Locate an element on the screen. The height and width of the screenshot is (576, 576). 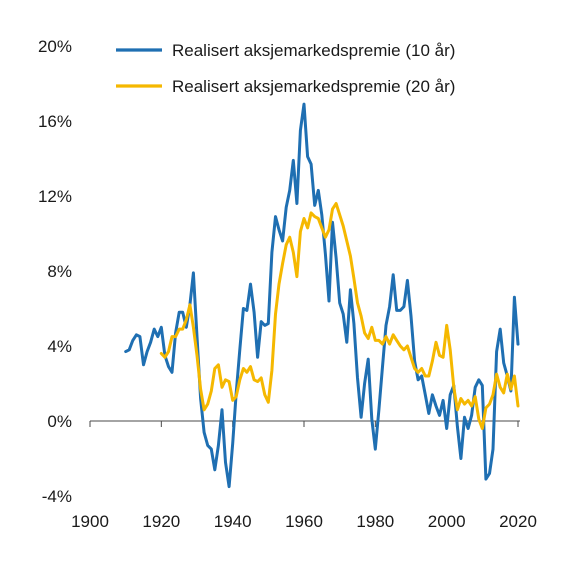
y-axis: -4% 0% 4% 8% 12% 16% 20% is located at coordinates (55, 271).